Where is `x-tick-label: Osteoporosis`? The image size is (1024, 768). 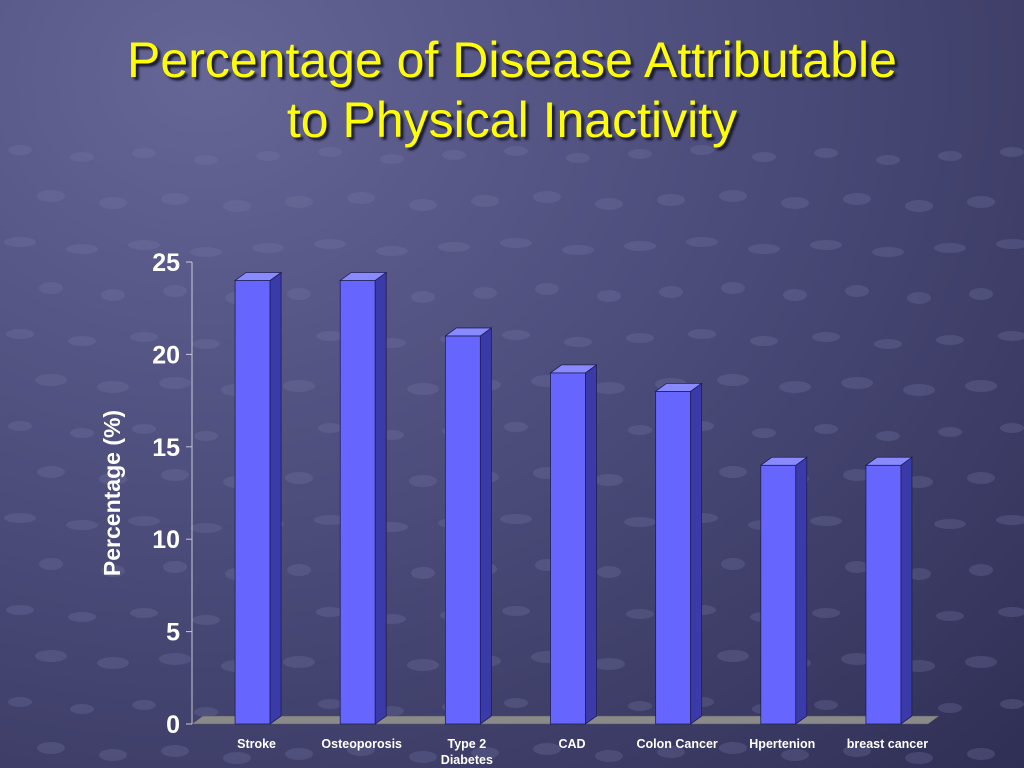
x-tick-label: Osteoporosis is located at coordinates (361, 744).